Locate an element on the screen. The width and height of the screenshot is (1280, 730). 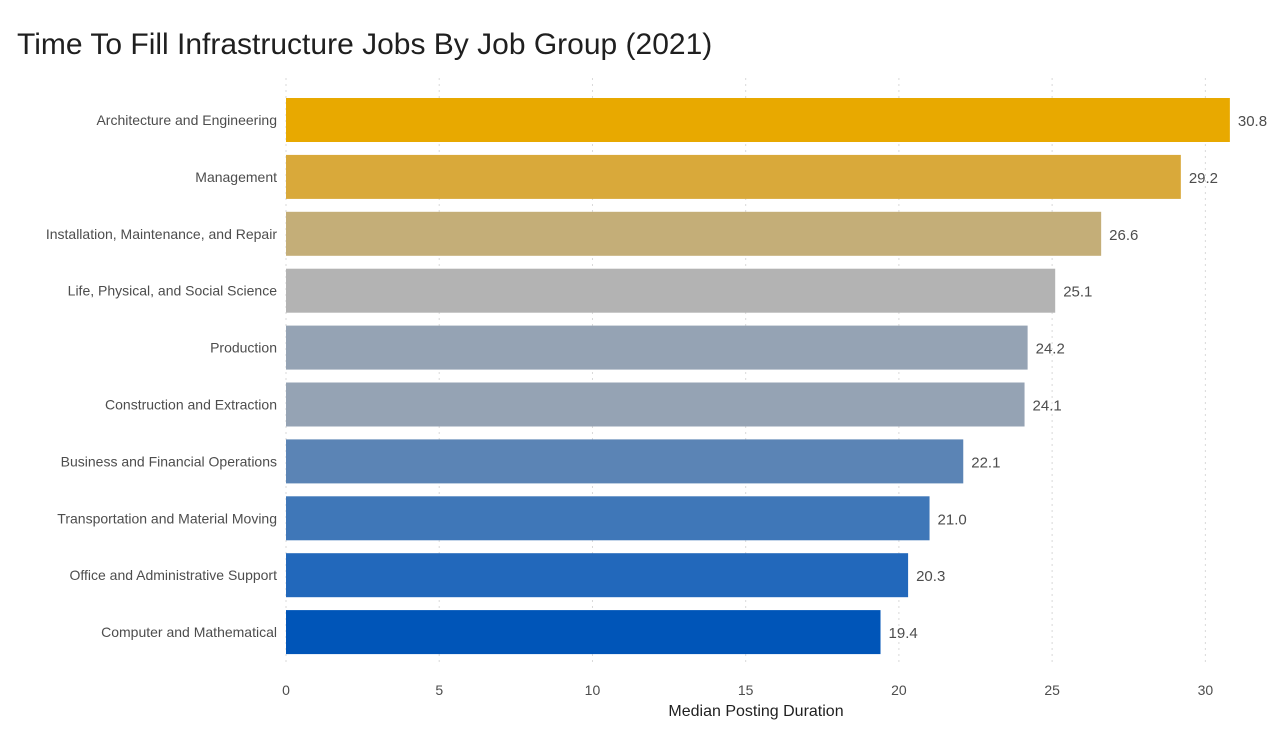
category-label: Construction and Extraction is located at coordinates (191, 405).